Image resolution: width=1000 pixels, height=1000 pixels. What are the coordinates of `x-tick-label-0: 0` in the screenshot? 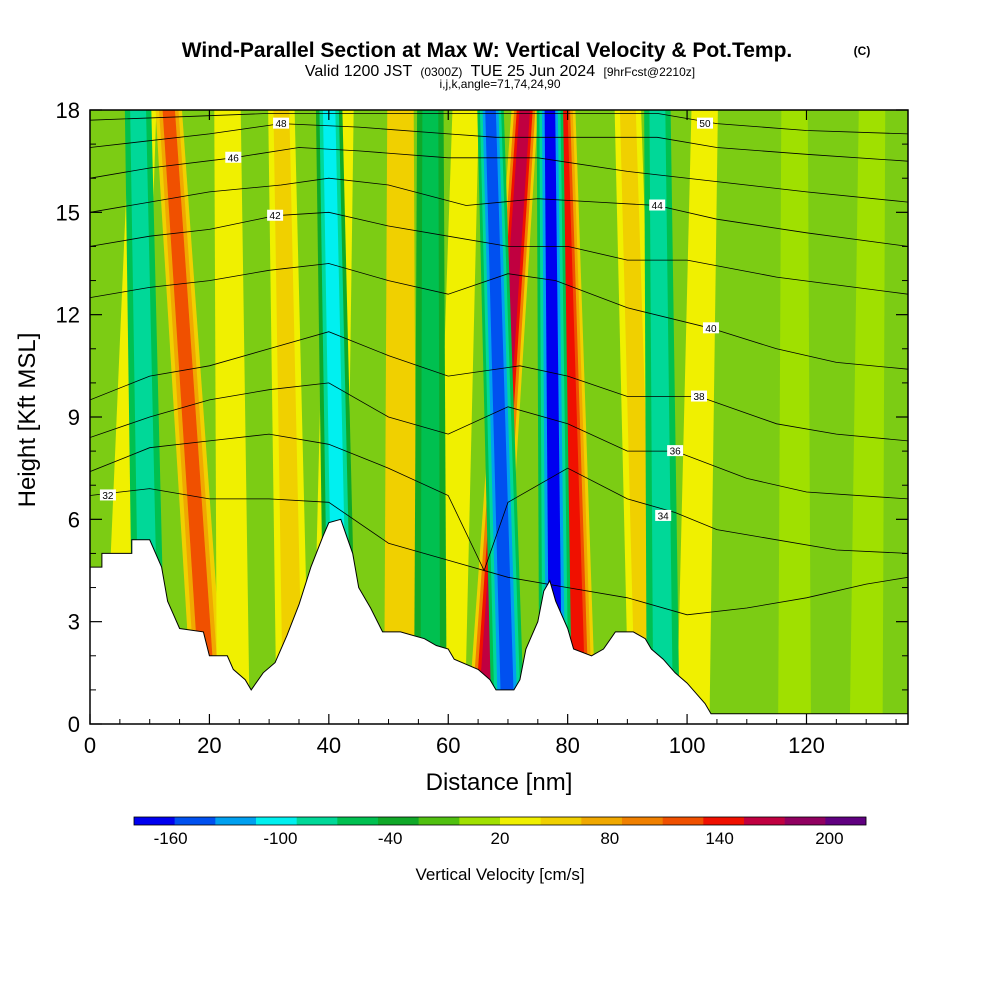 It's located at (90, 745).